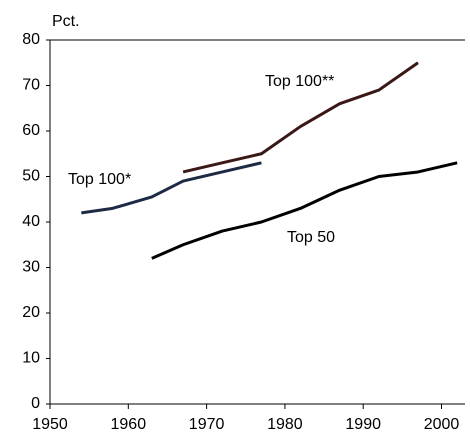  Describe the element at coordinates (99, 179) in the screenshot. I see `series-label: Top 100*` at that location.